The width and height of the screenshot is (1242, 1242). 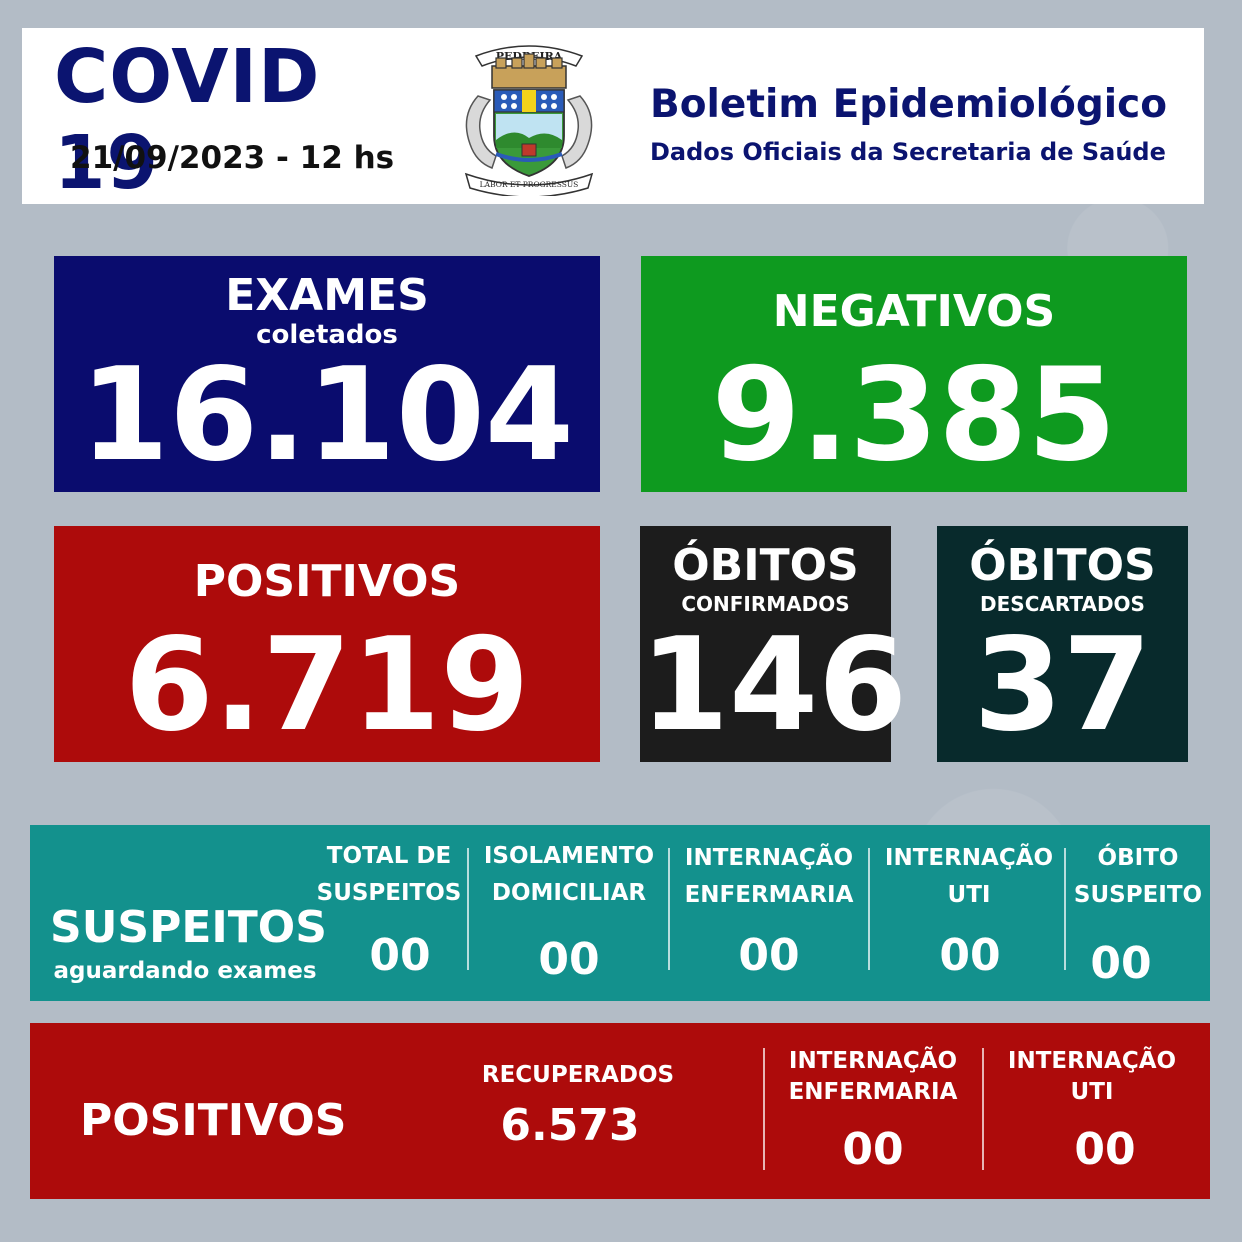 What do you see at coordinates (620, 913) in the screenshot?
I see `suspeitos-panel` at bounding box center [620, 913].